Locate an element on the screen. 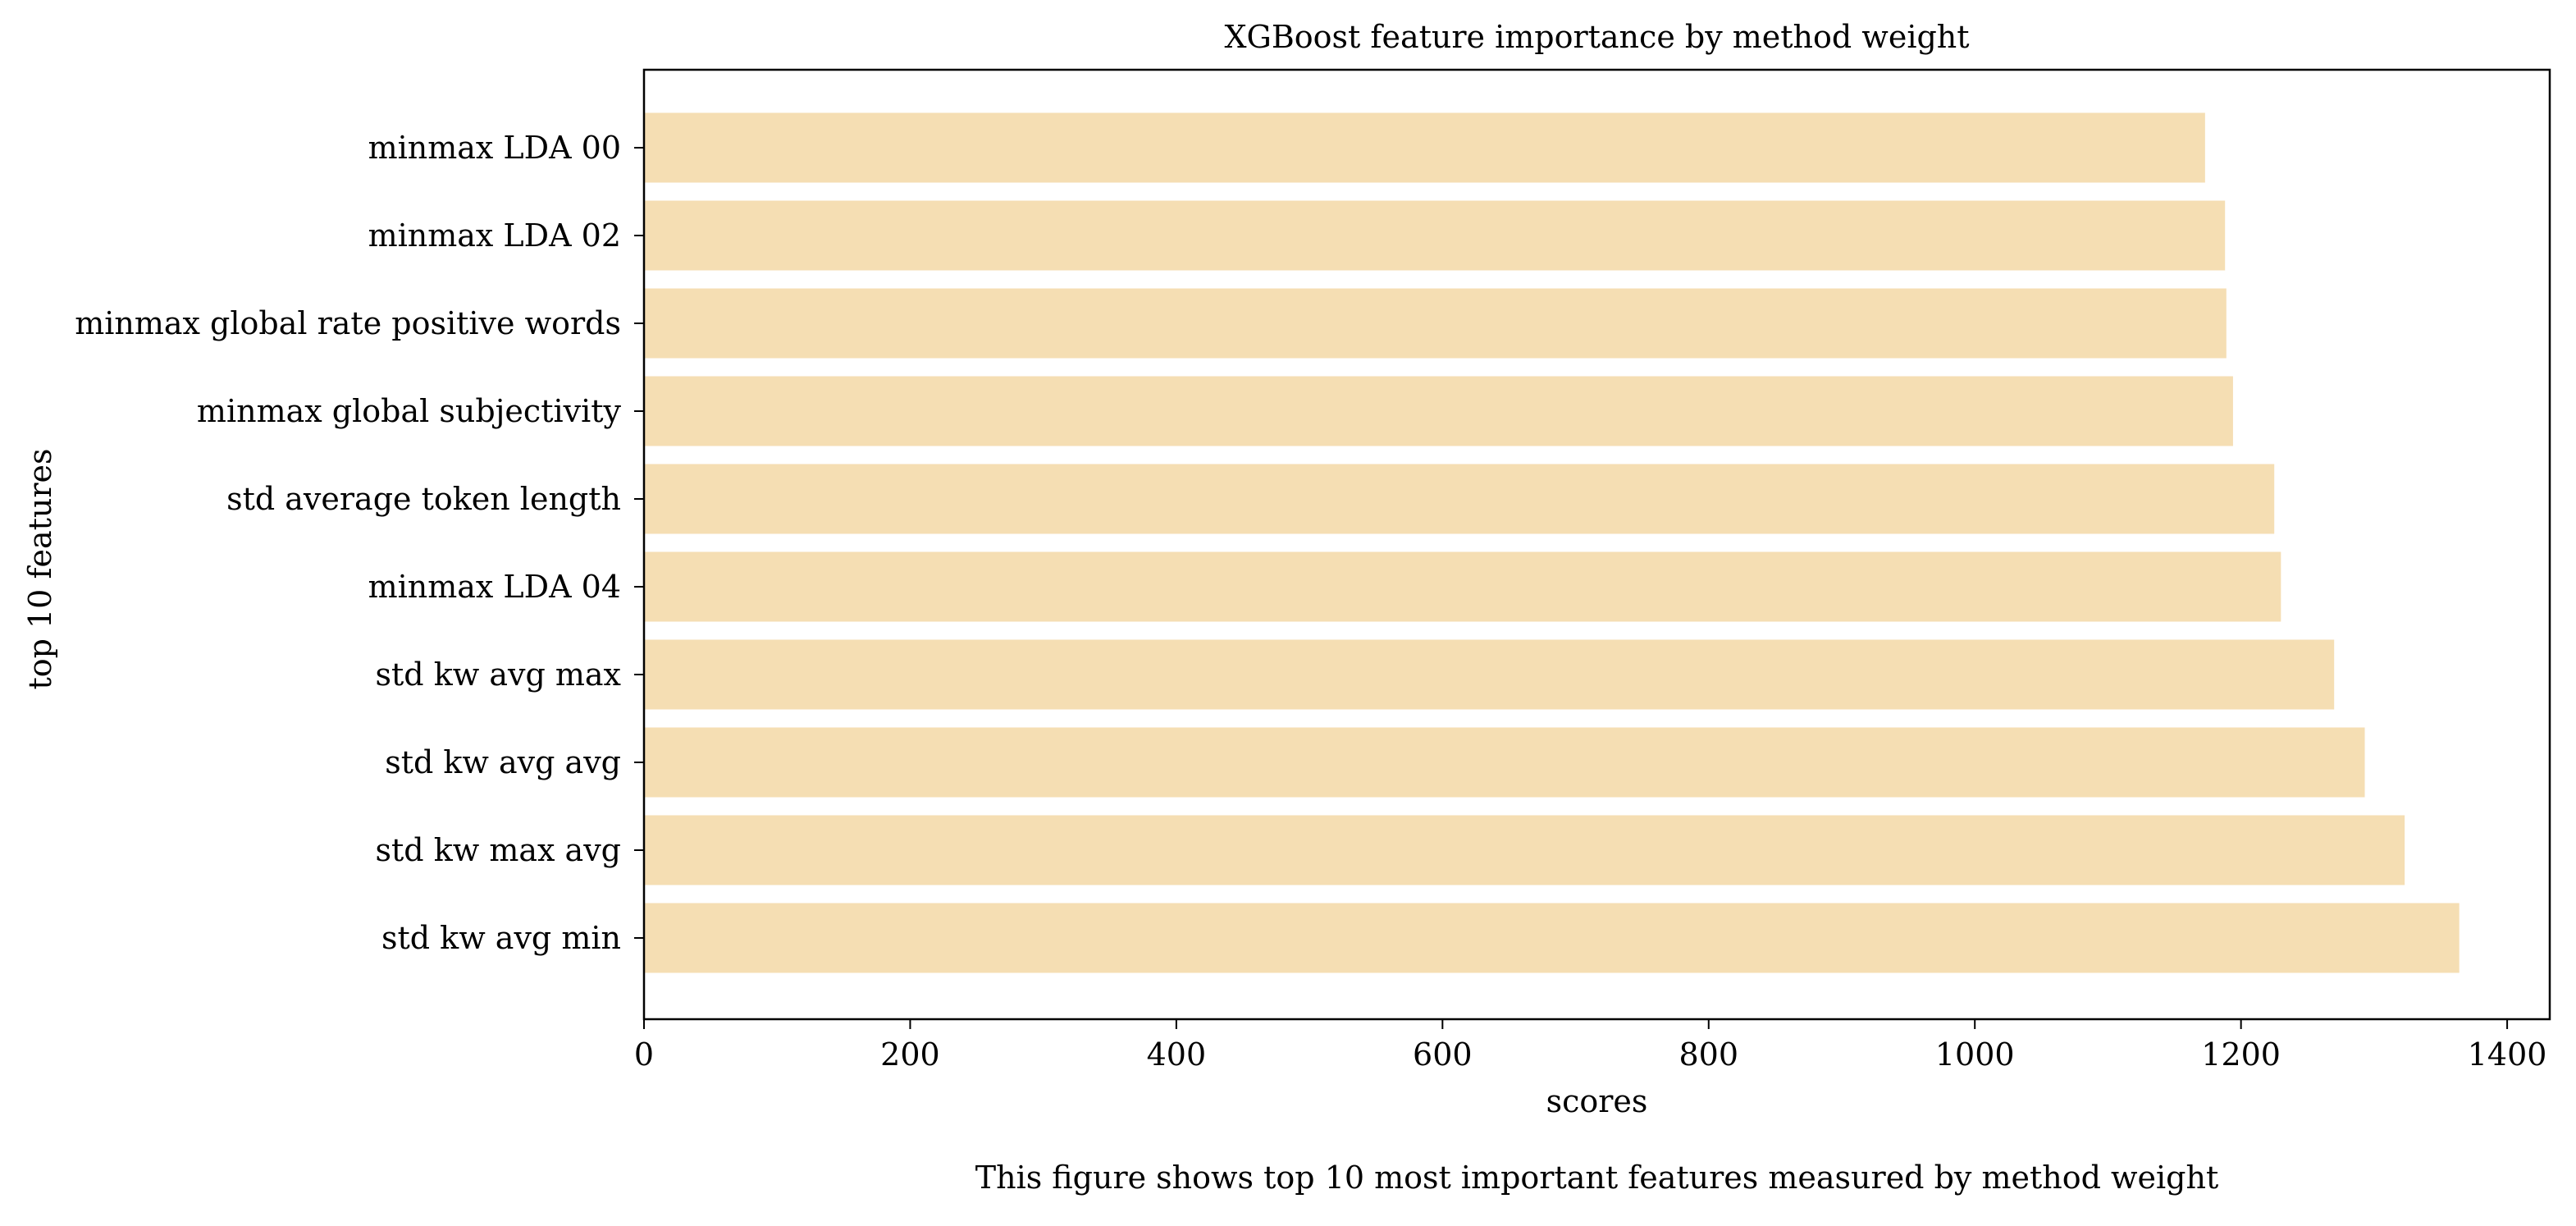 The width and height of the screenshot is (2576, 1226). y-tick-label: std average token length is located at coordinates (423, 499).